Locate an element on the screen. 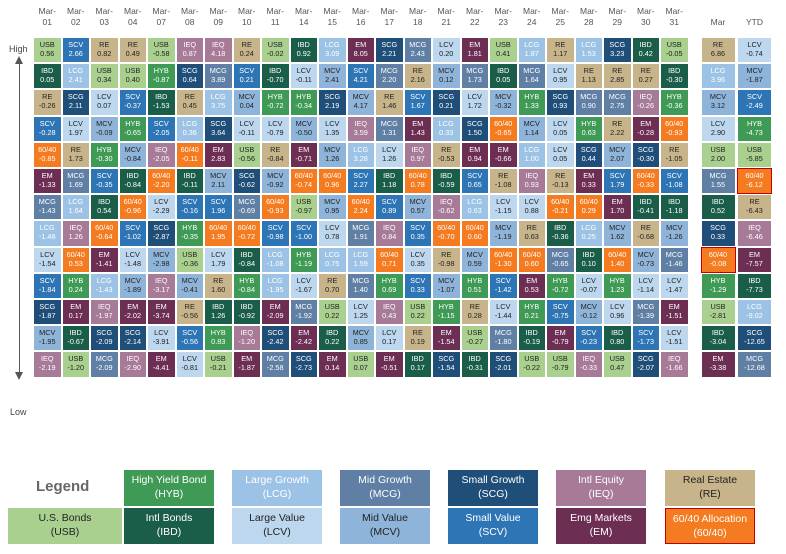 This screenshot has width=786, height=554. quilt-cell: EM -1.87 is located at coordinates (246, 364).